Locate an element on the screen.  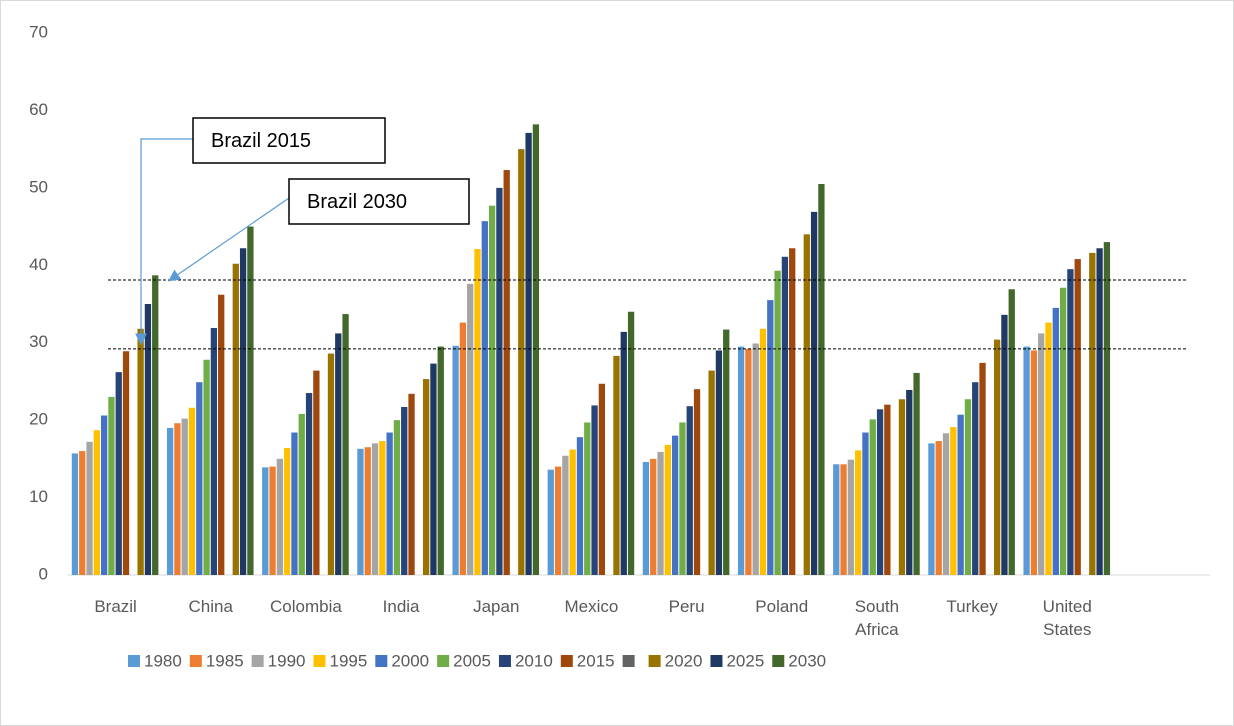
legend-label: 1985 is located at coordinates (225, 660).